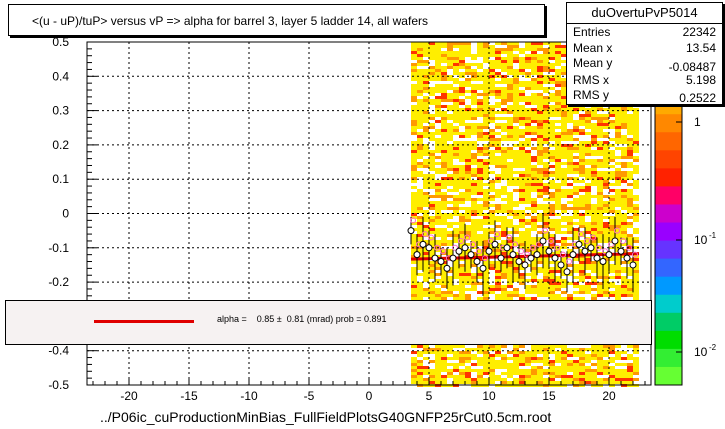  What do you see at coordinates (551, 240) in the screenshot?
I see `pink-marker` at bounding box center [551, 240].